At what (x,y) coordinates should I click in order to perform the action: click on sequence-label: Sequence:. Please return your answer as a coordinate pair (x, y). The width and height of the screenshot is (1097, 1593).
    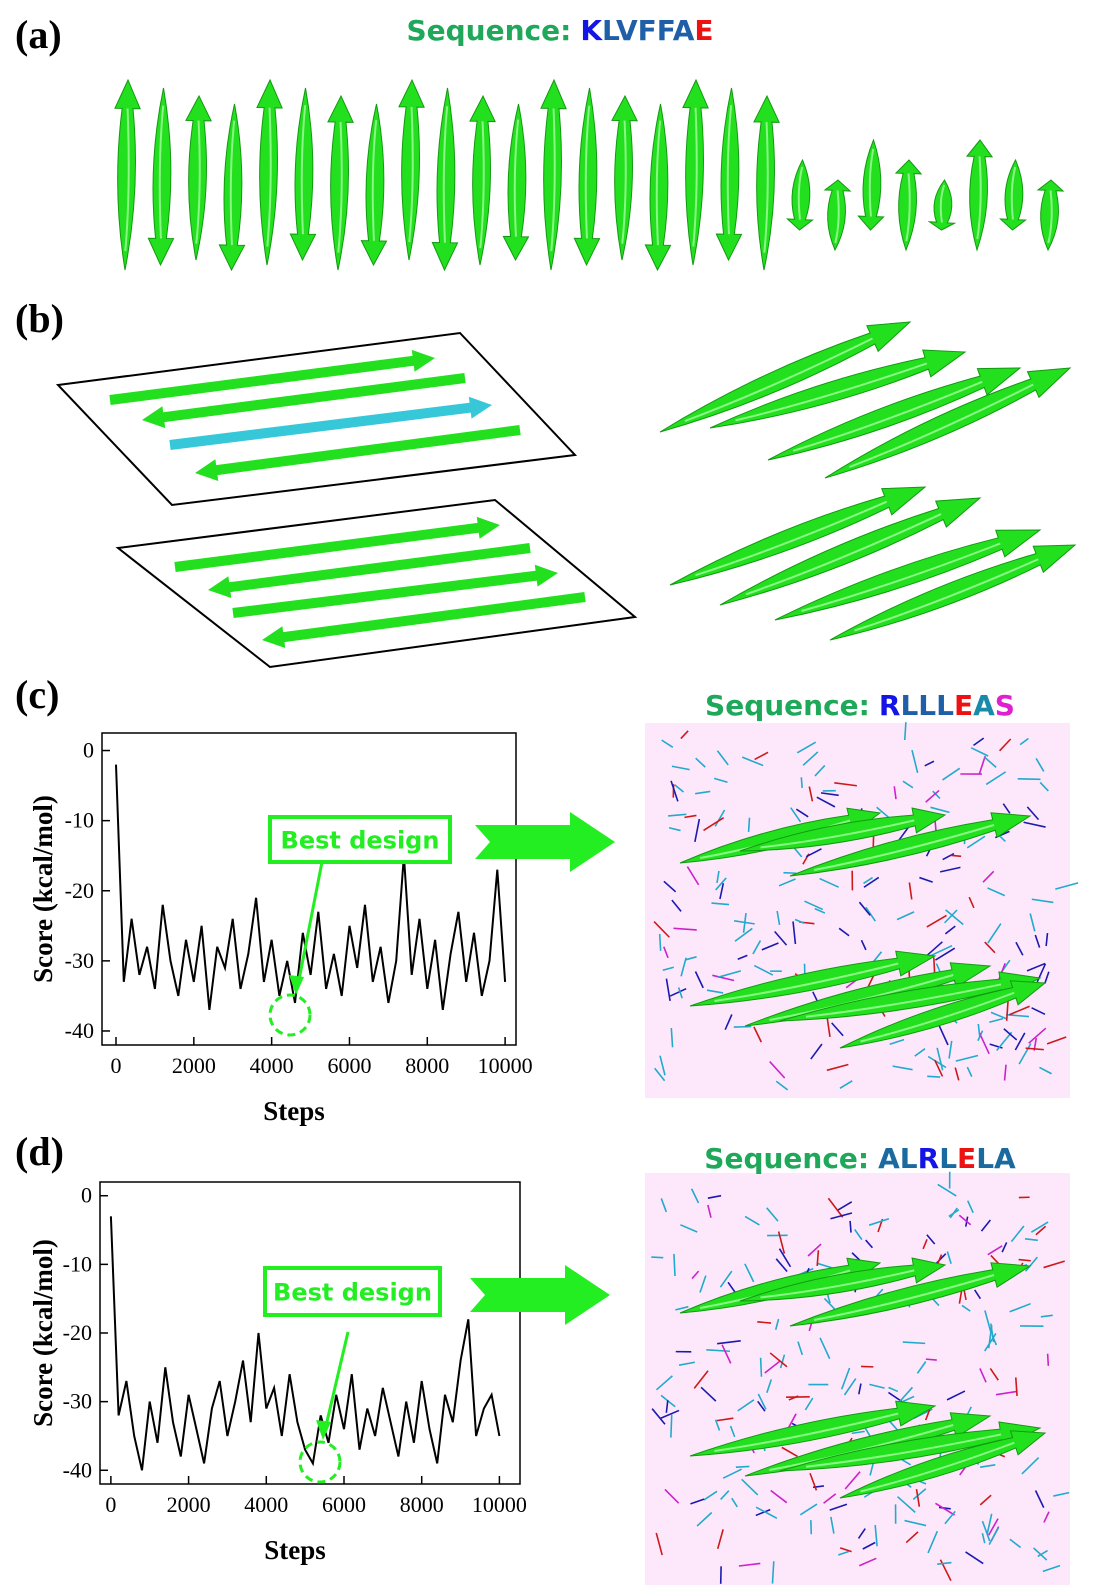
    Looking at the image, I should click on (786, 1158).